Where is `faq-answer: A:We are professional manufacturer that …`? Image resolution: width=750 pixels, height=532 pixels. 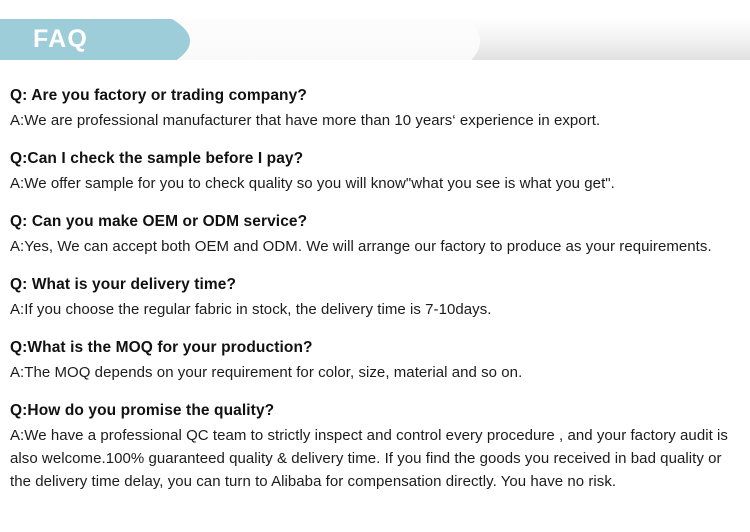
faq-answer: A:We are professional manufacturer that … is located at coordinates (305, 120).